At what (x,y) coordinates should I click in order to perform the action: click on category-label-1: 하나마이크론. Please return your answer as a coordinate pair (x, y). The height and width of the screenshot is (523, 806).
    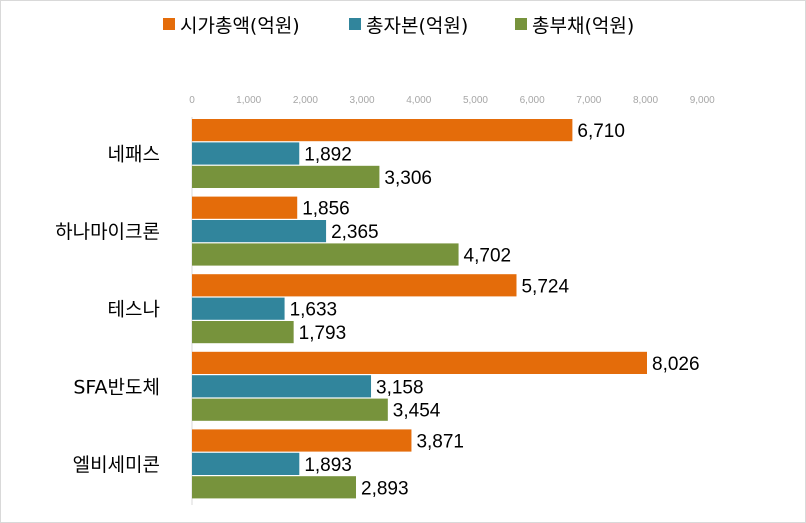
    Looking at the image, I should click on (107, 232).